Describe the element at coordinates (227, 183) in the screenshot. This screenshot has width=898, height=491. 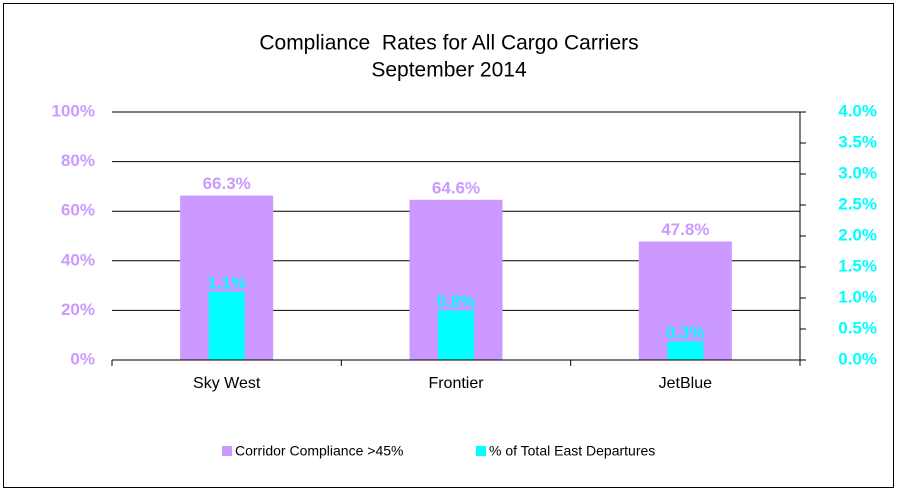
I see `data-label: 66.3%` at that location.